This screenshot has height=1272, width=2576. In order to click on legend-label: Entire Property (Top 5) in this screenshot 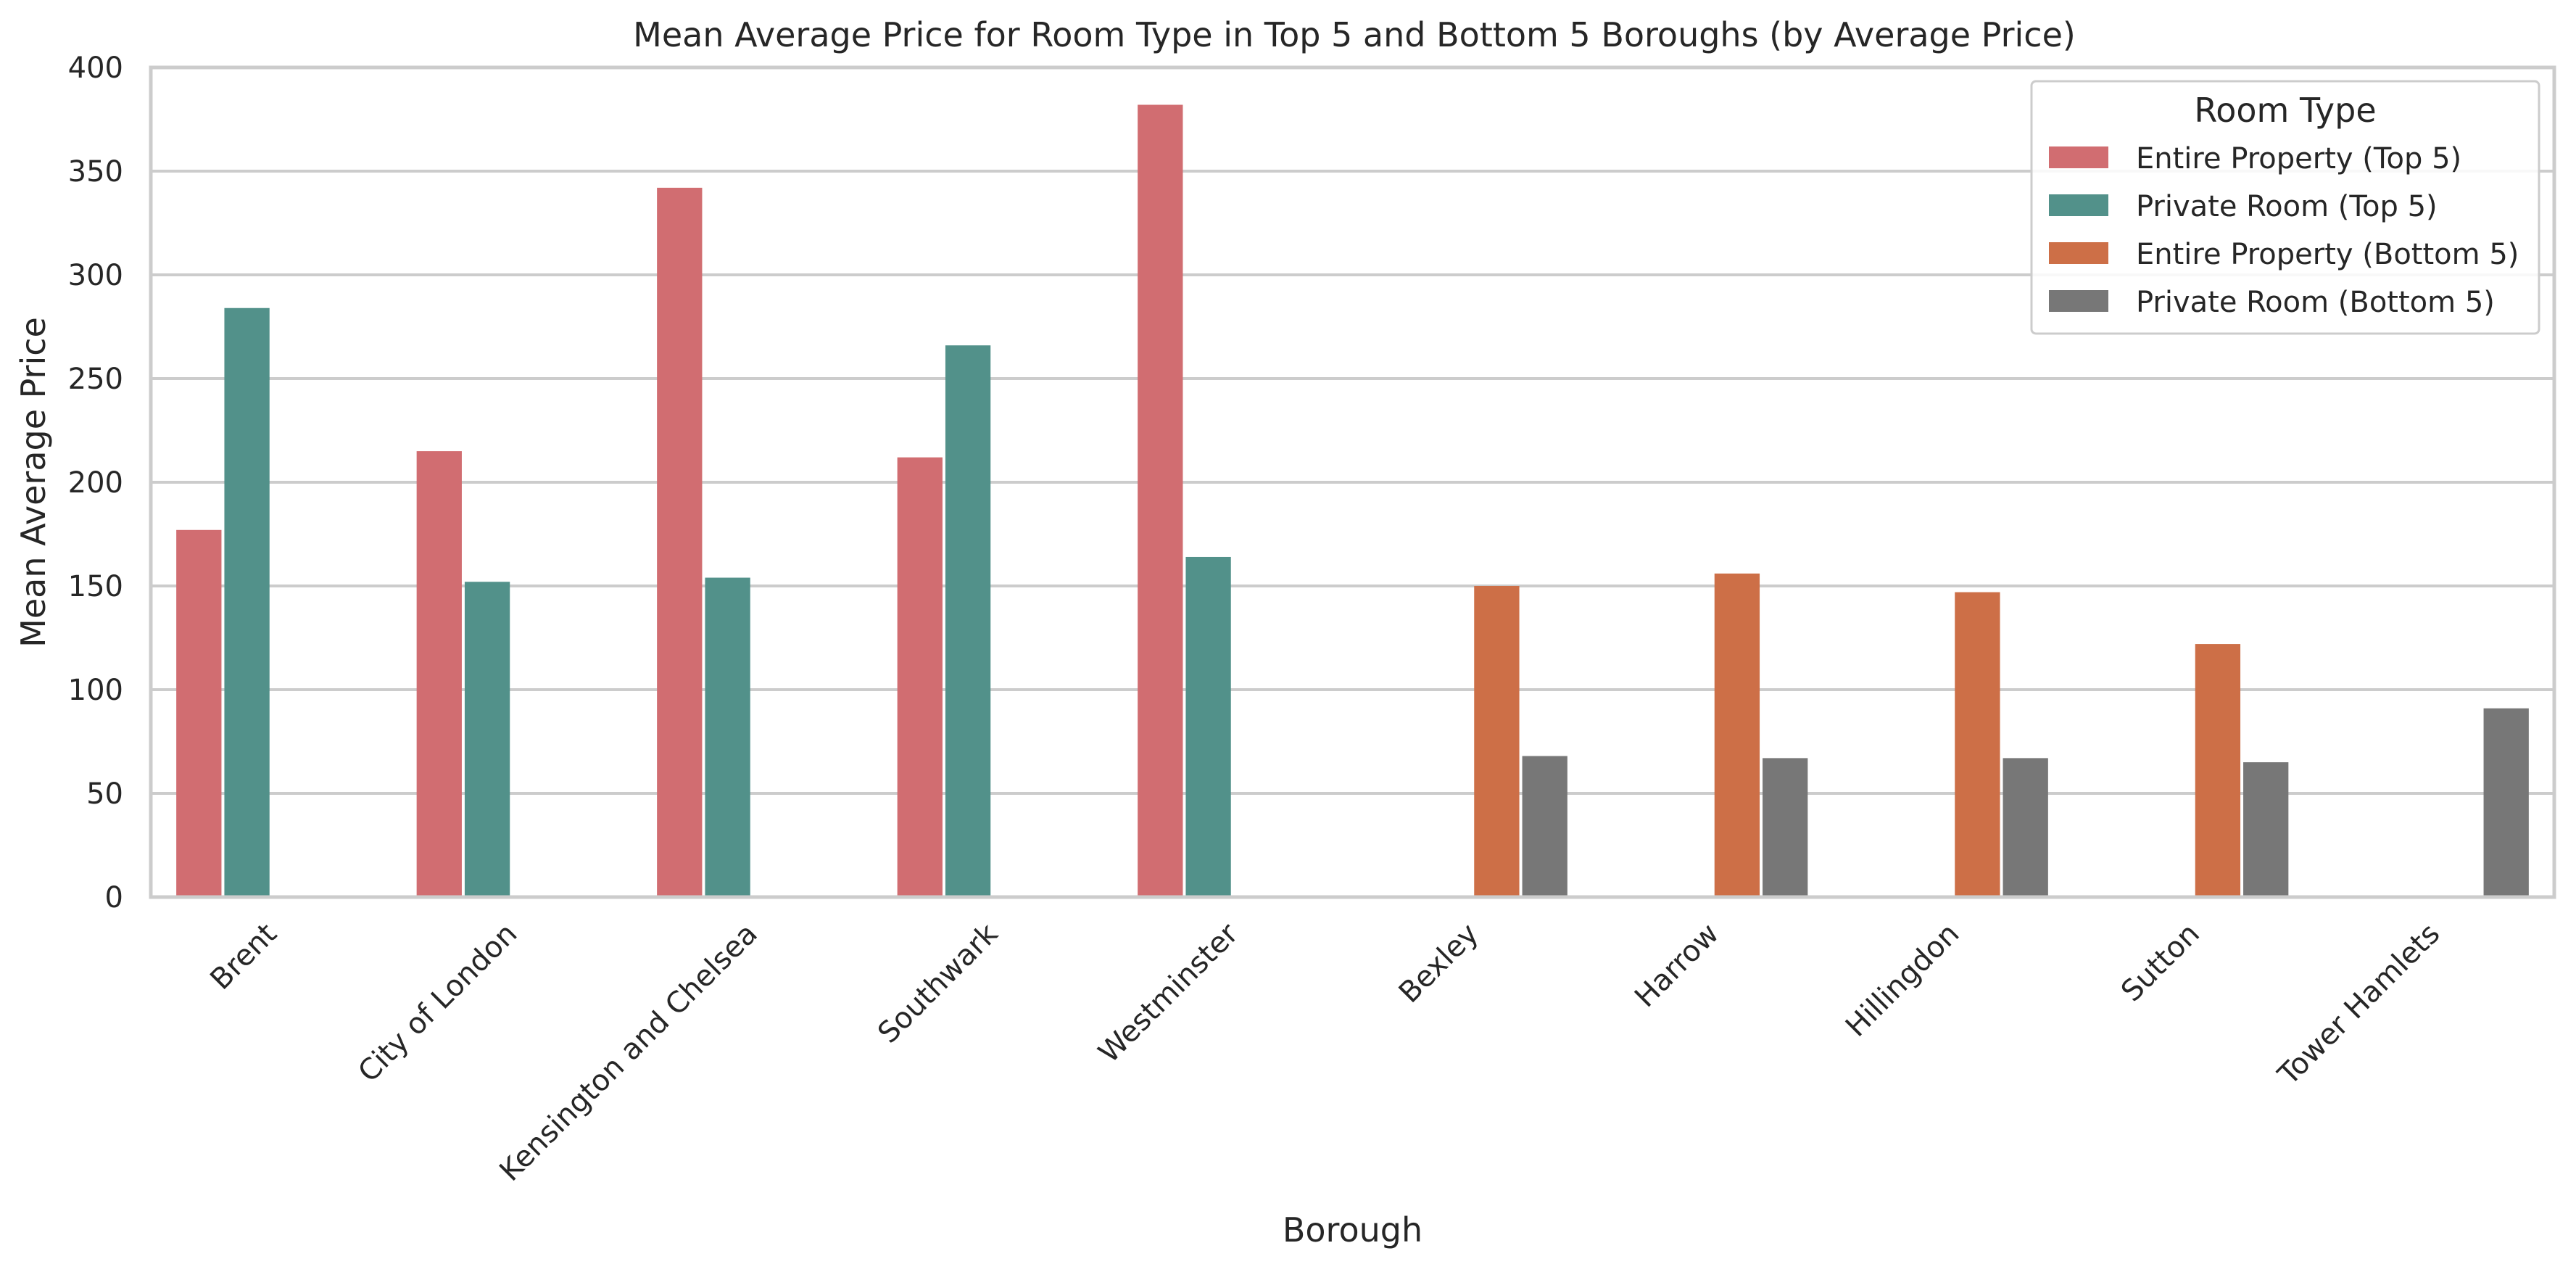, I will do `click(2298, 159)`.